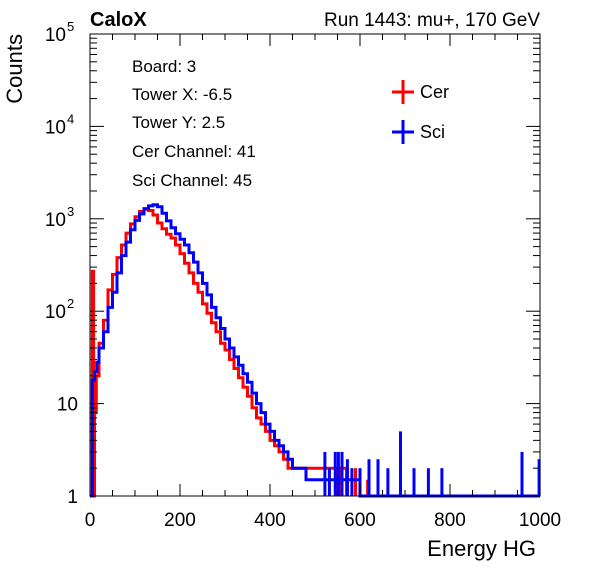 This screenshot has height=572, width=596. What do you see at coordinates (270, 520) in the screenshot?
I see `x-tick-label-400: 400` at bounding box center [270, 520].